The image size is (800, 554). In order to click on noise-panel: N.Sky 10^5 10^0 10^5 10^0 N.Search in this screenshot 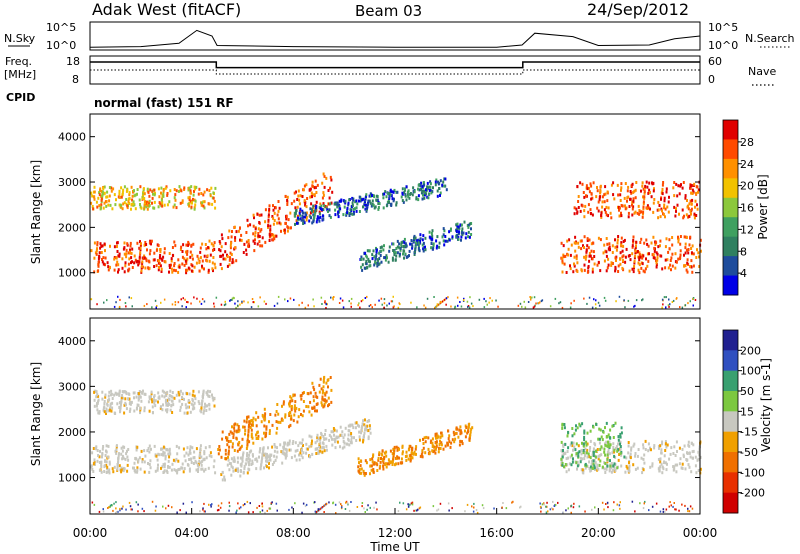, I will do `click(399, 36)`.